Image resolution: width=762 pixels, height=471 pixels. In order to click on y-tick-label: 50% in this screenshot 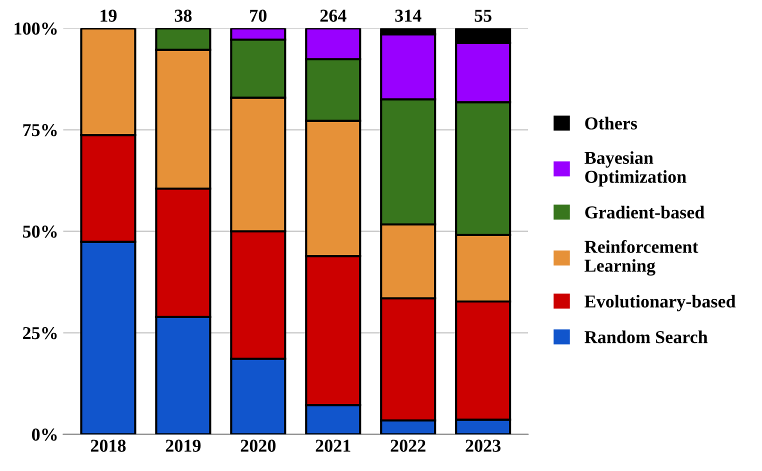, I will do `click(39, 232)`.